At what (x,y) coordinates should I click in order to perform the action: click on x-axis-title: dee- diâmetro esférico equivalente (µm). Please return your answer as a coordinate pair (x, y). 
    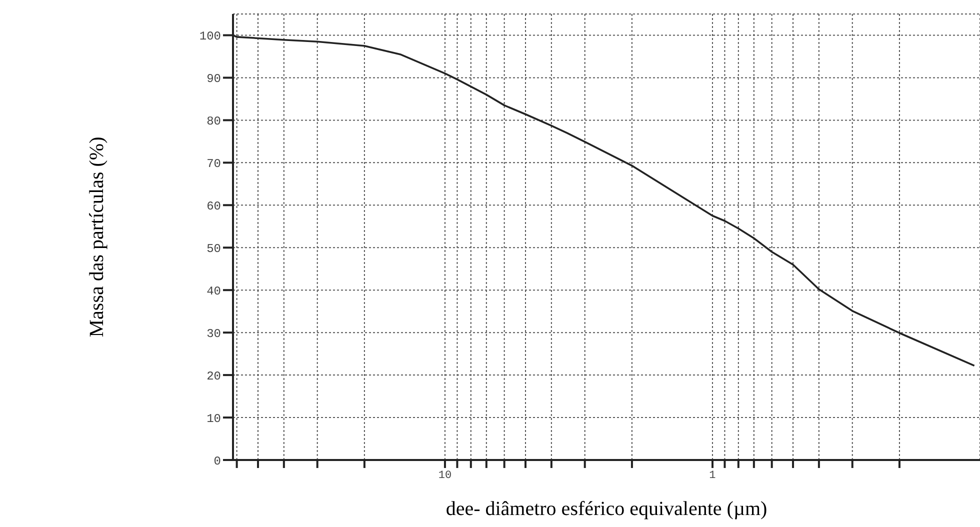
    Looking at the image, I should click on (607, 509).